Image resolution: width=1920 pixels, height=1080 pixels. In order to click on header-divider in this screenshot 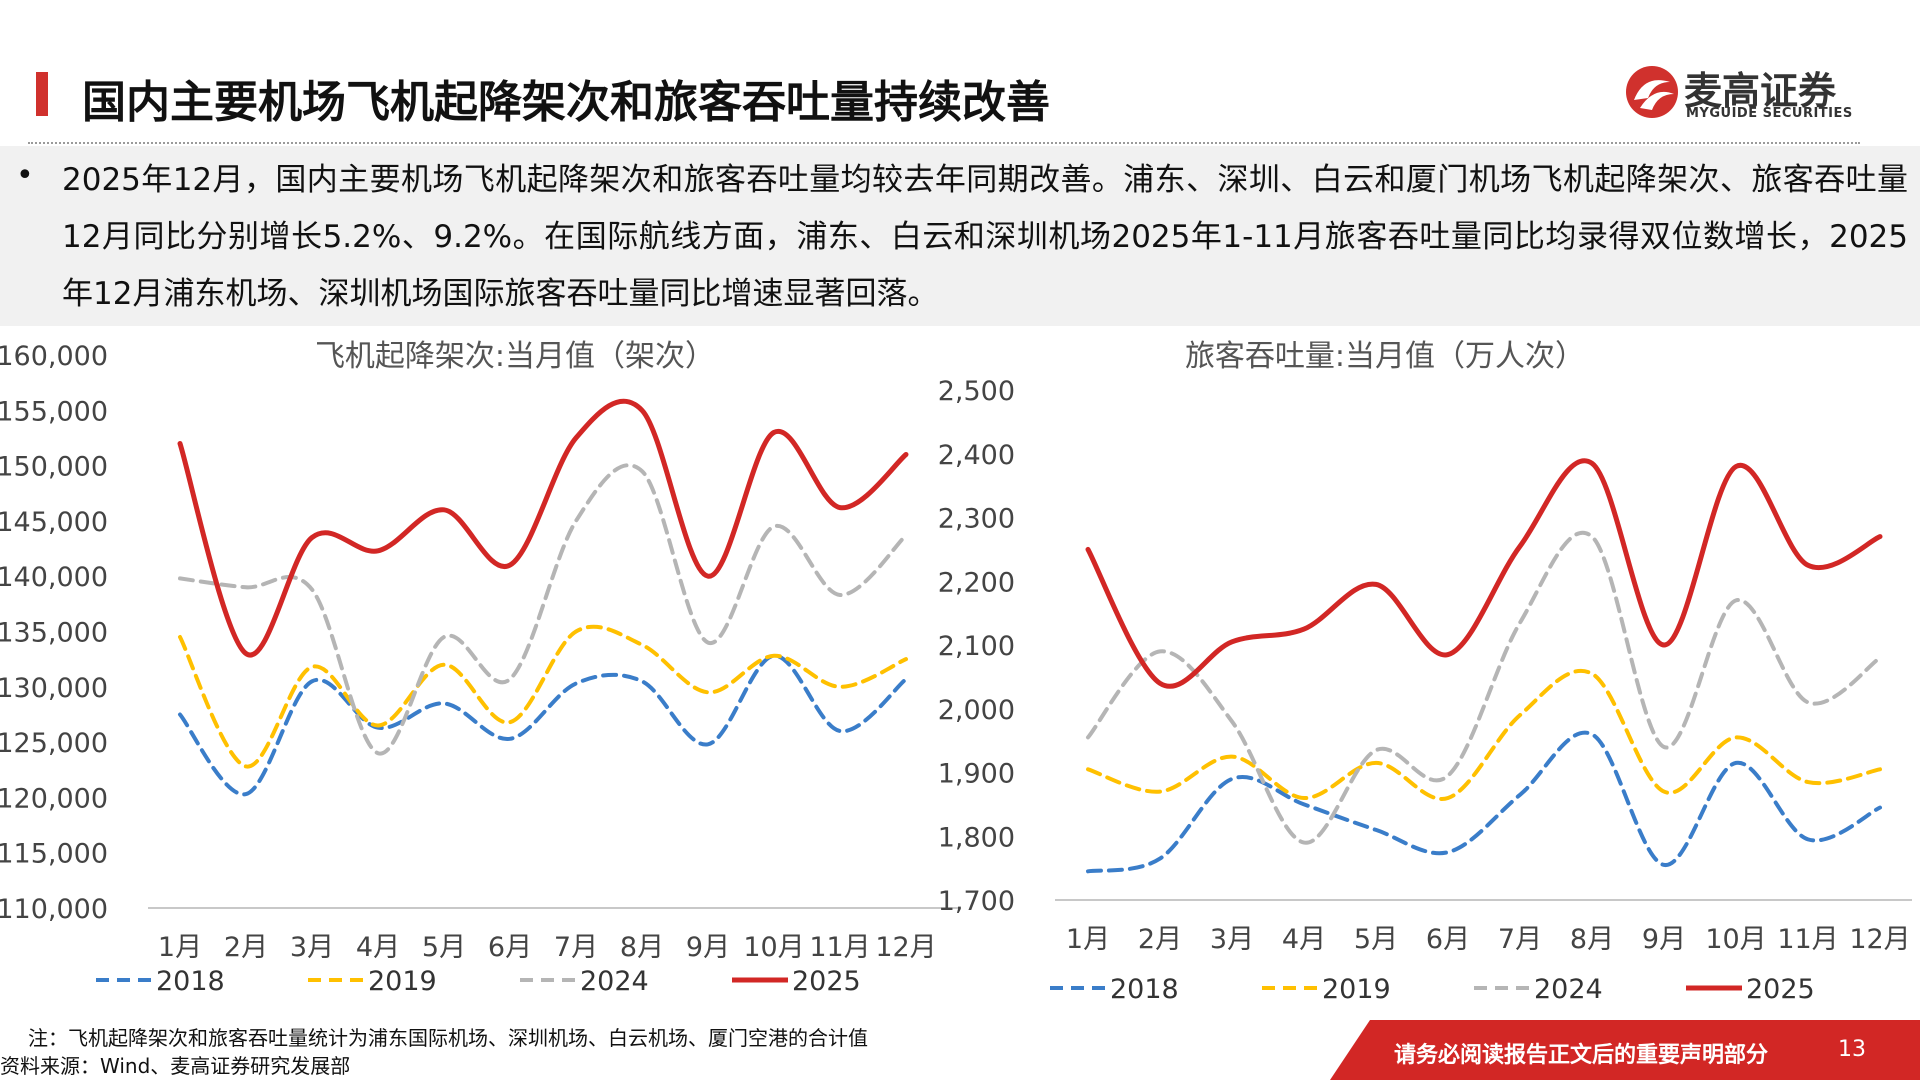, I will do `click(944, 143)`.